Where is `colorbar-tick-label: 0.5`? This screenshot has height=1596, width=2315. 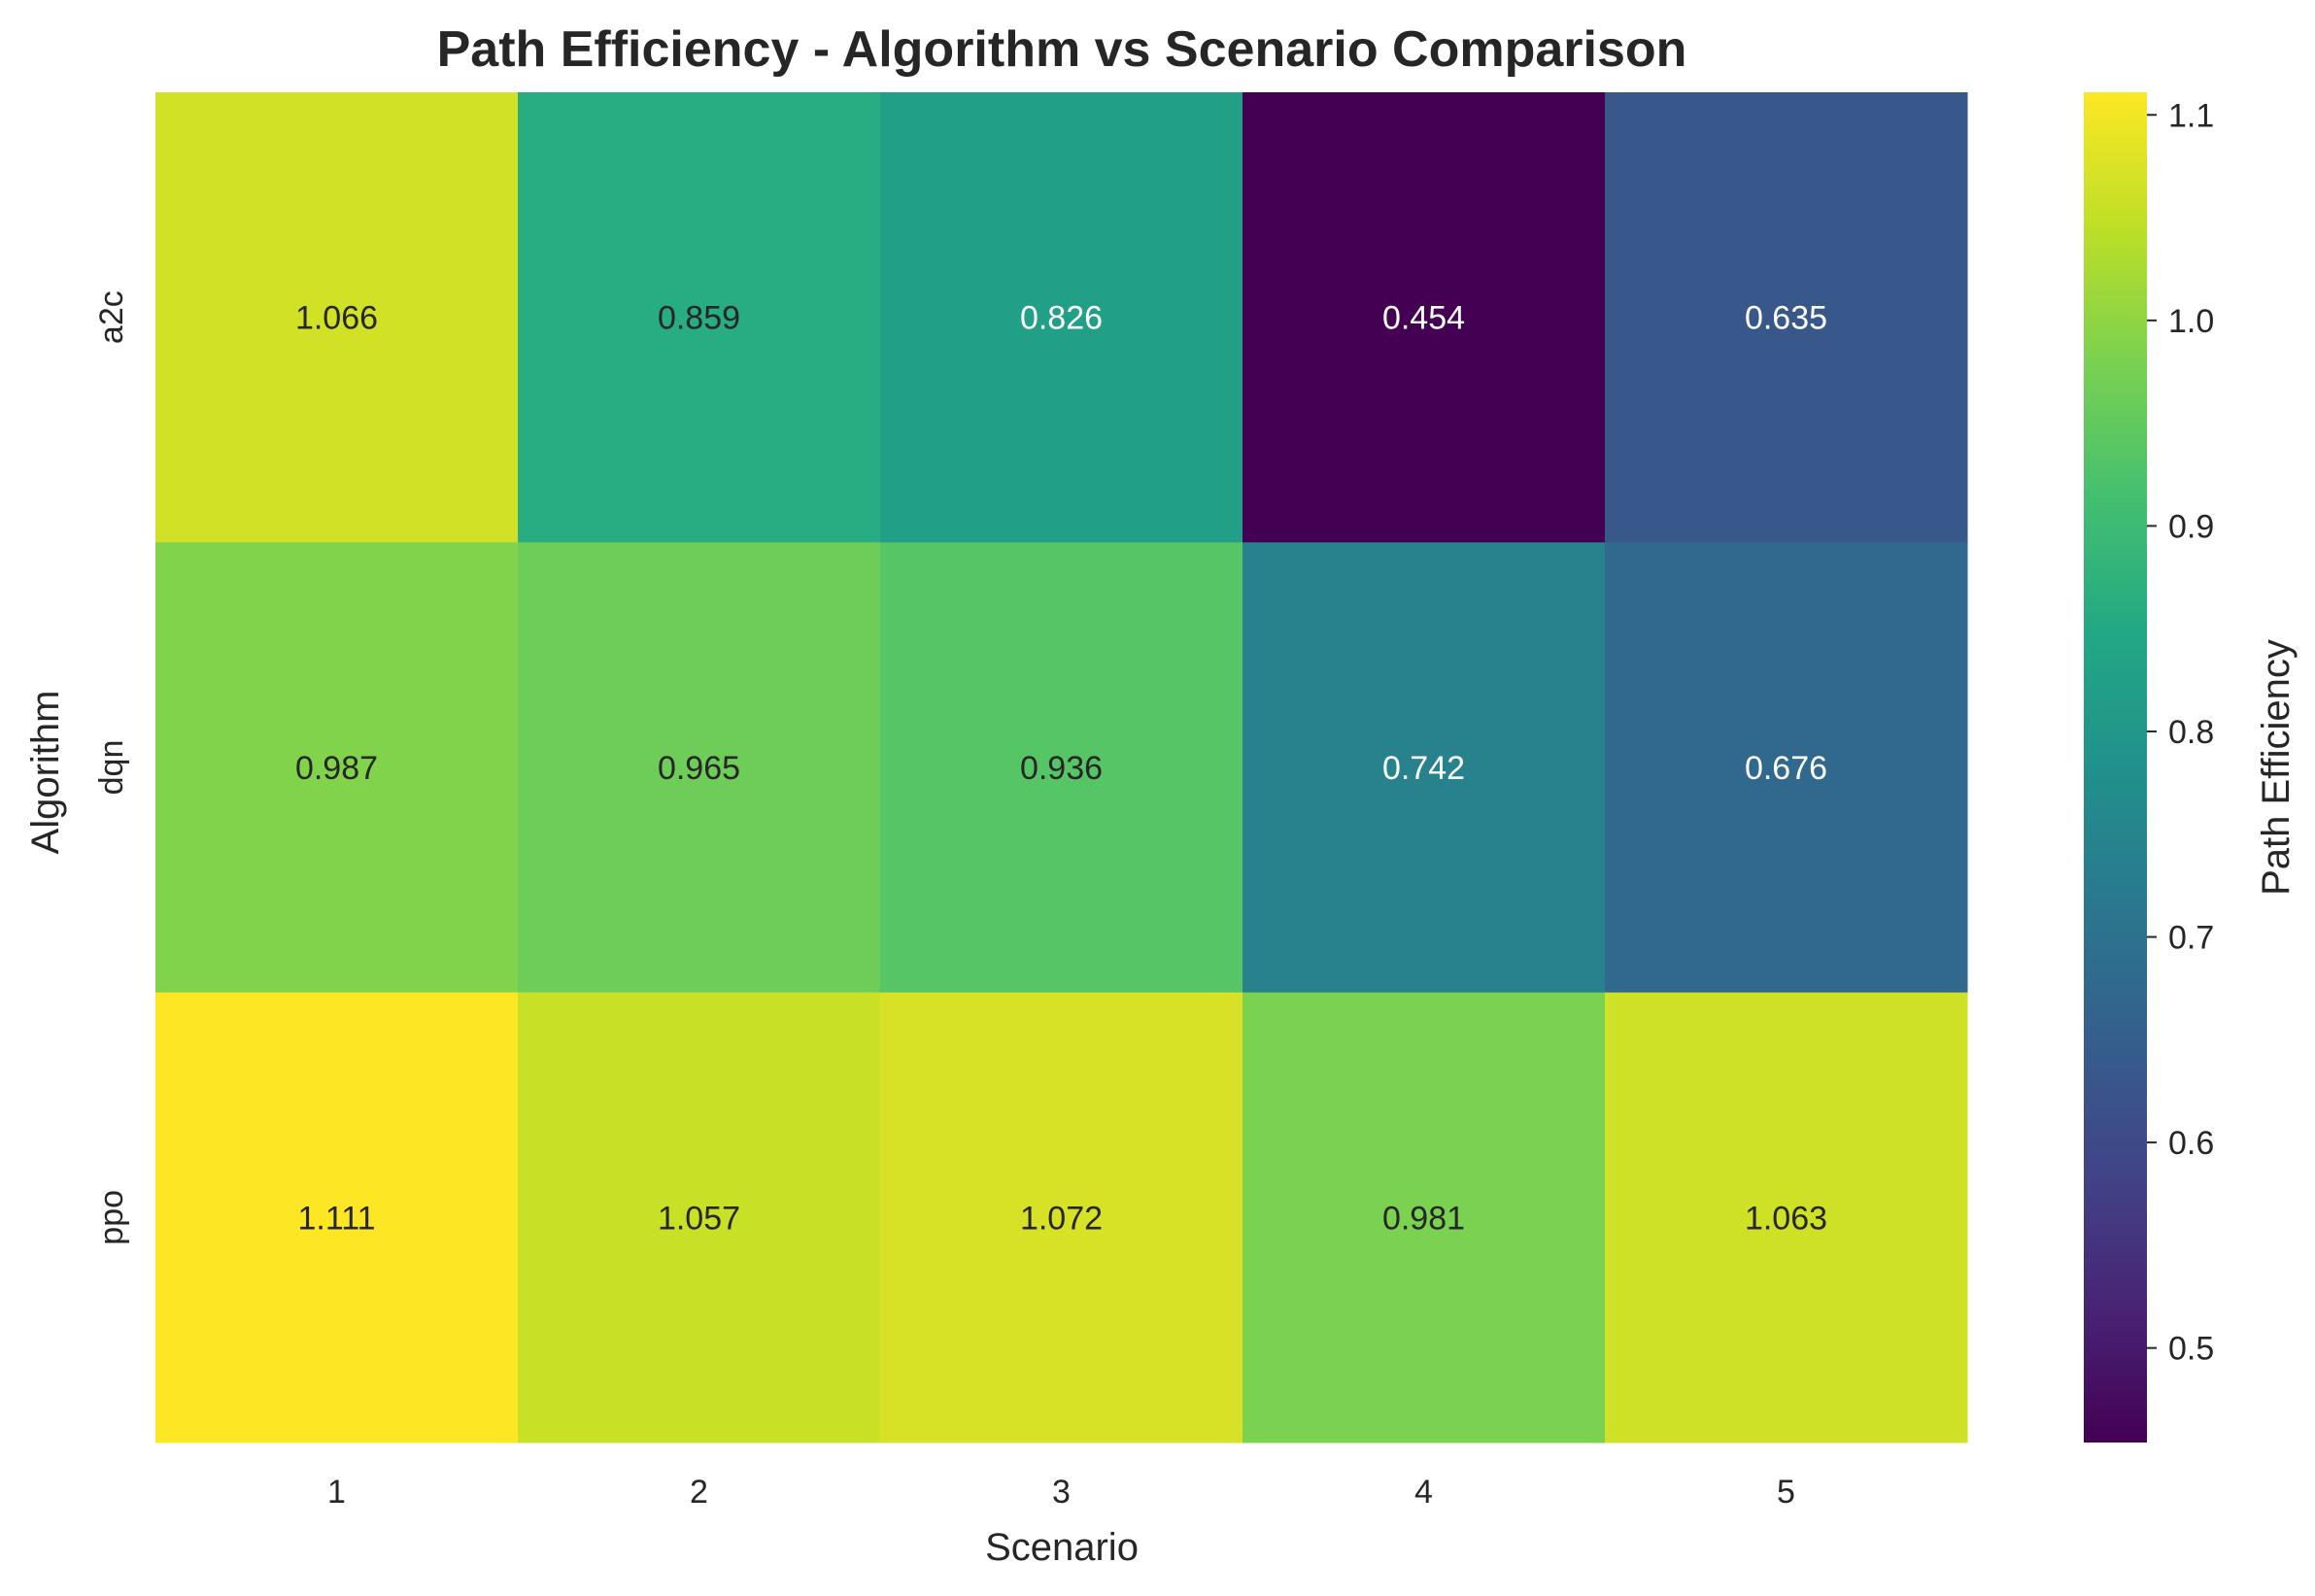 colorbar-tick-label: 0.5 is located at coordinates (2191, 1349).